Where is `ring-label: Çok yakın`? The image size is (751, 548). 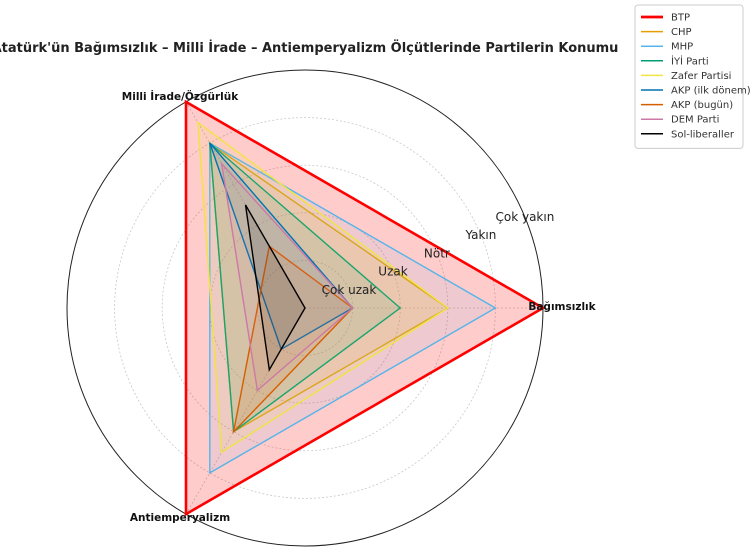 ring-label: Çok yakın is located at coordinates (524, 217).